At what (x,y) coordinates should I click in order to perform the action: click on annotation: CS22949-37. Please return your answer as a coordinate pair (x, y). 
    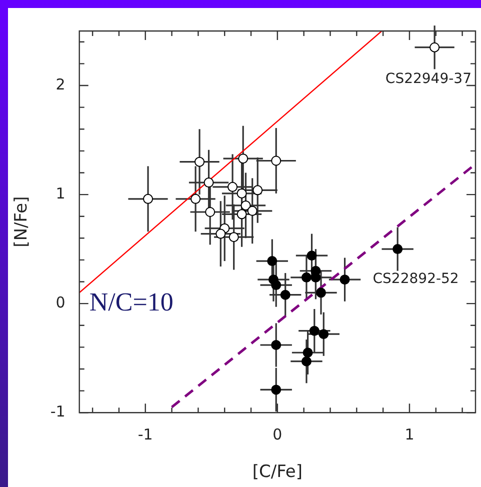
    Looking at the image, I should click on (428, 78).